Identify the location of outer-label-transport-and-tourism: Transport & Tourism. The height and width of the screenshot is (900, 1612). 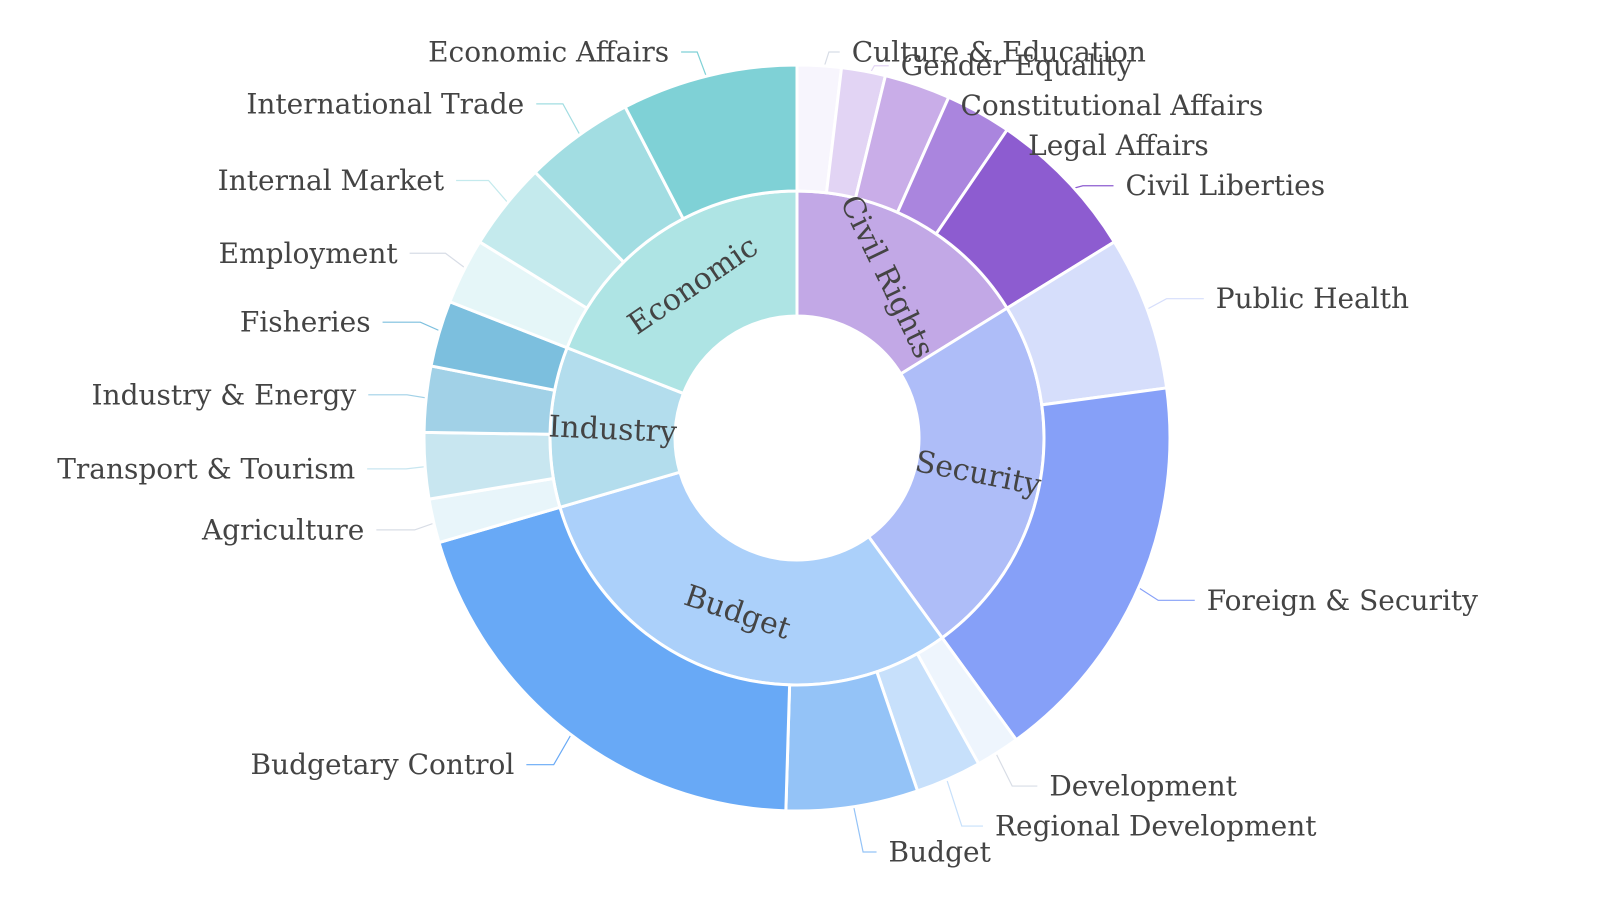
(206, 468).